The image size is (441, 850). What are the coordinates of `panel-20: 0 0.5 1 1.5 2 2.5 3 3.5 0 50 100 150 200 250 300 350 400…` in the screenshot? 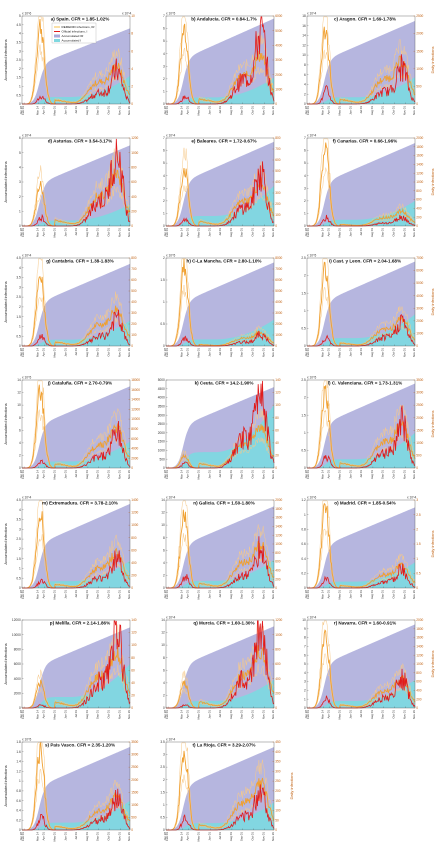 It's located at (227, 790).